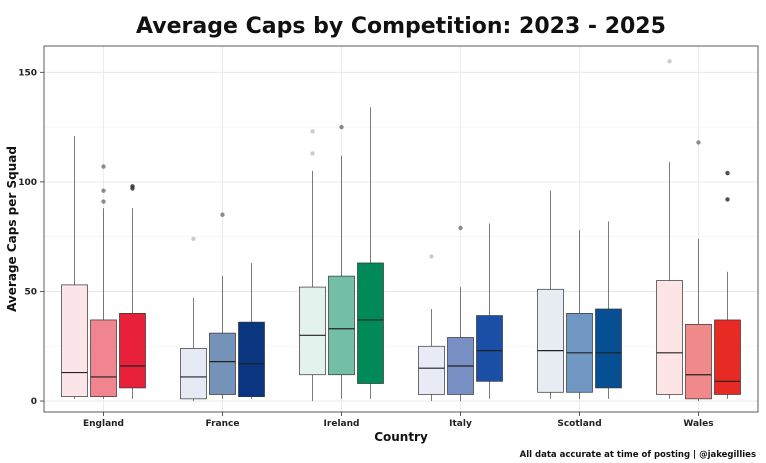 This screenshot has width=766, height=463. What do you see at coordinates (27, 183) in the screenshot?
I see `y-tick-label: 100` at bounding box center [27, 183].